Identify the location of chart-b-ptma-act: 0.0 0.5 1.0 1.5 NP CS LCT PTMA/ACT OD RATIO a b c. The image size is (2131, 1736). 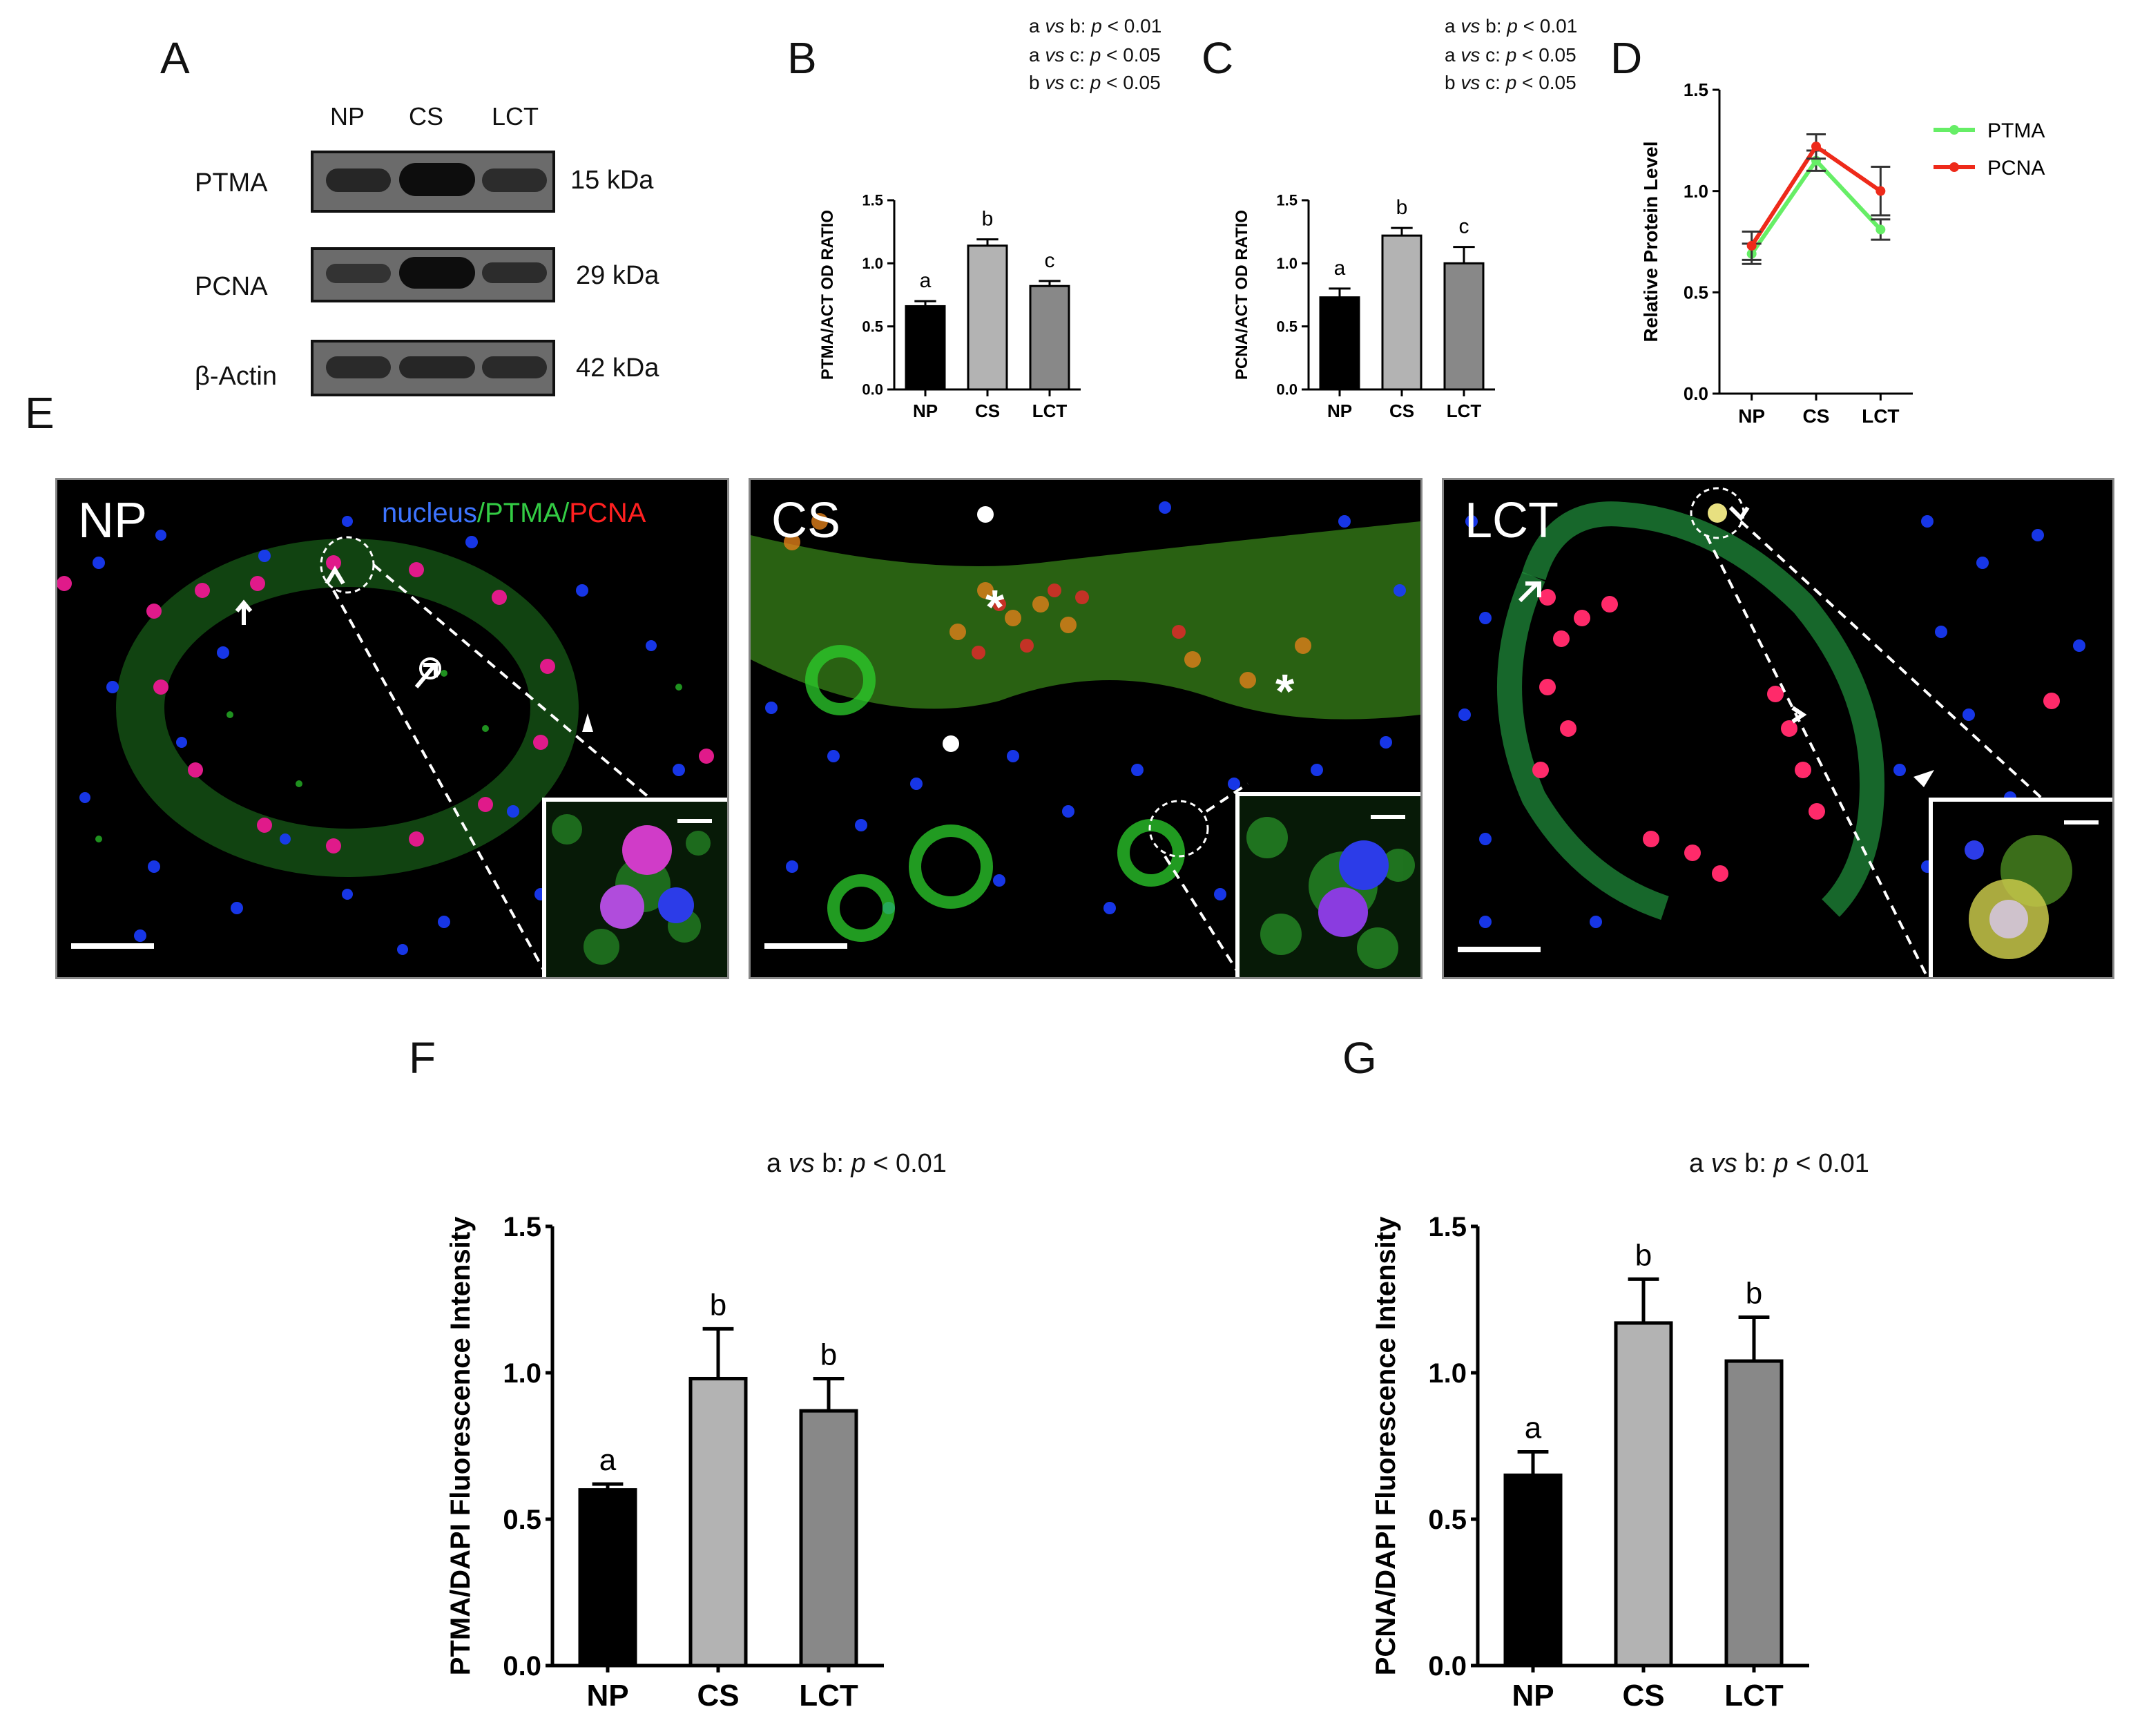
(950, 306).